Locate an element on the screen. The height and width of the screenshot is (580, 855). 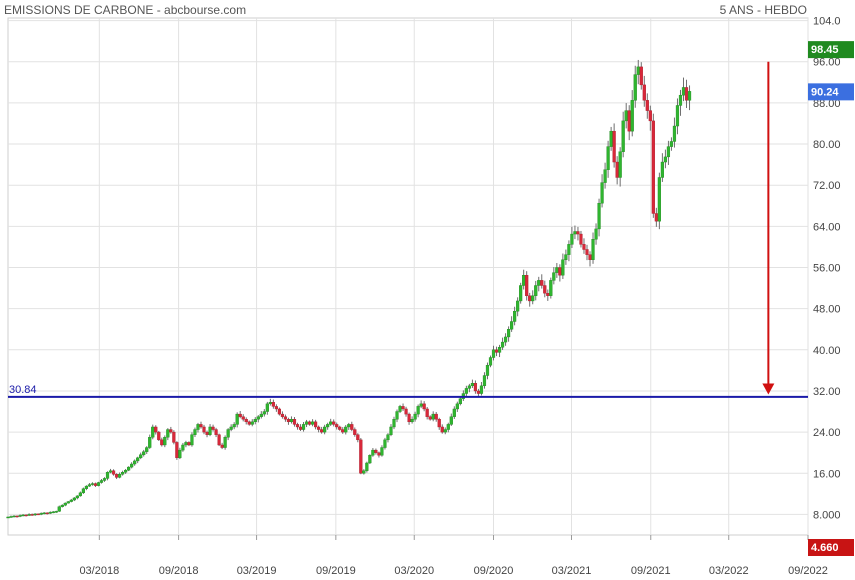
price-badges: 98.45 90.24 4.660 is located at coordinates (831, 298).